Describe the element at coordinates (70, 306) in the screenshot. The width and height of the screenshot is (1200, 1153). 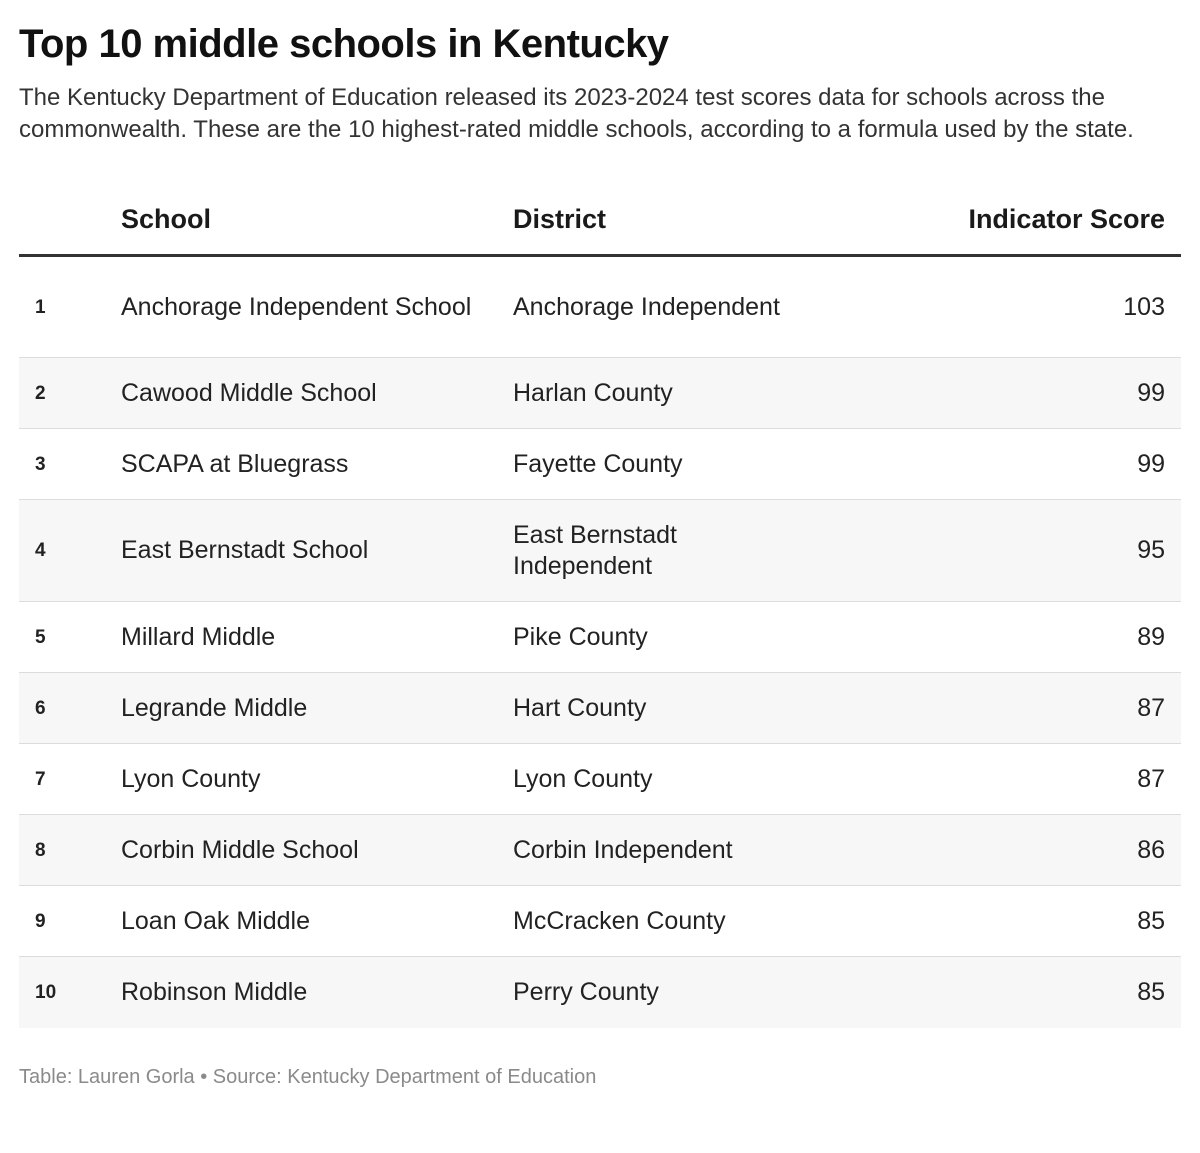
I see `rank-cell: 1` at that location.